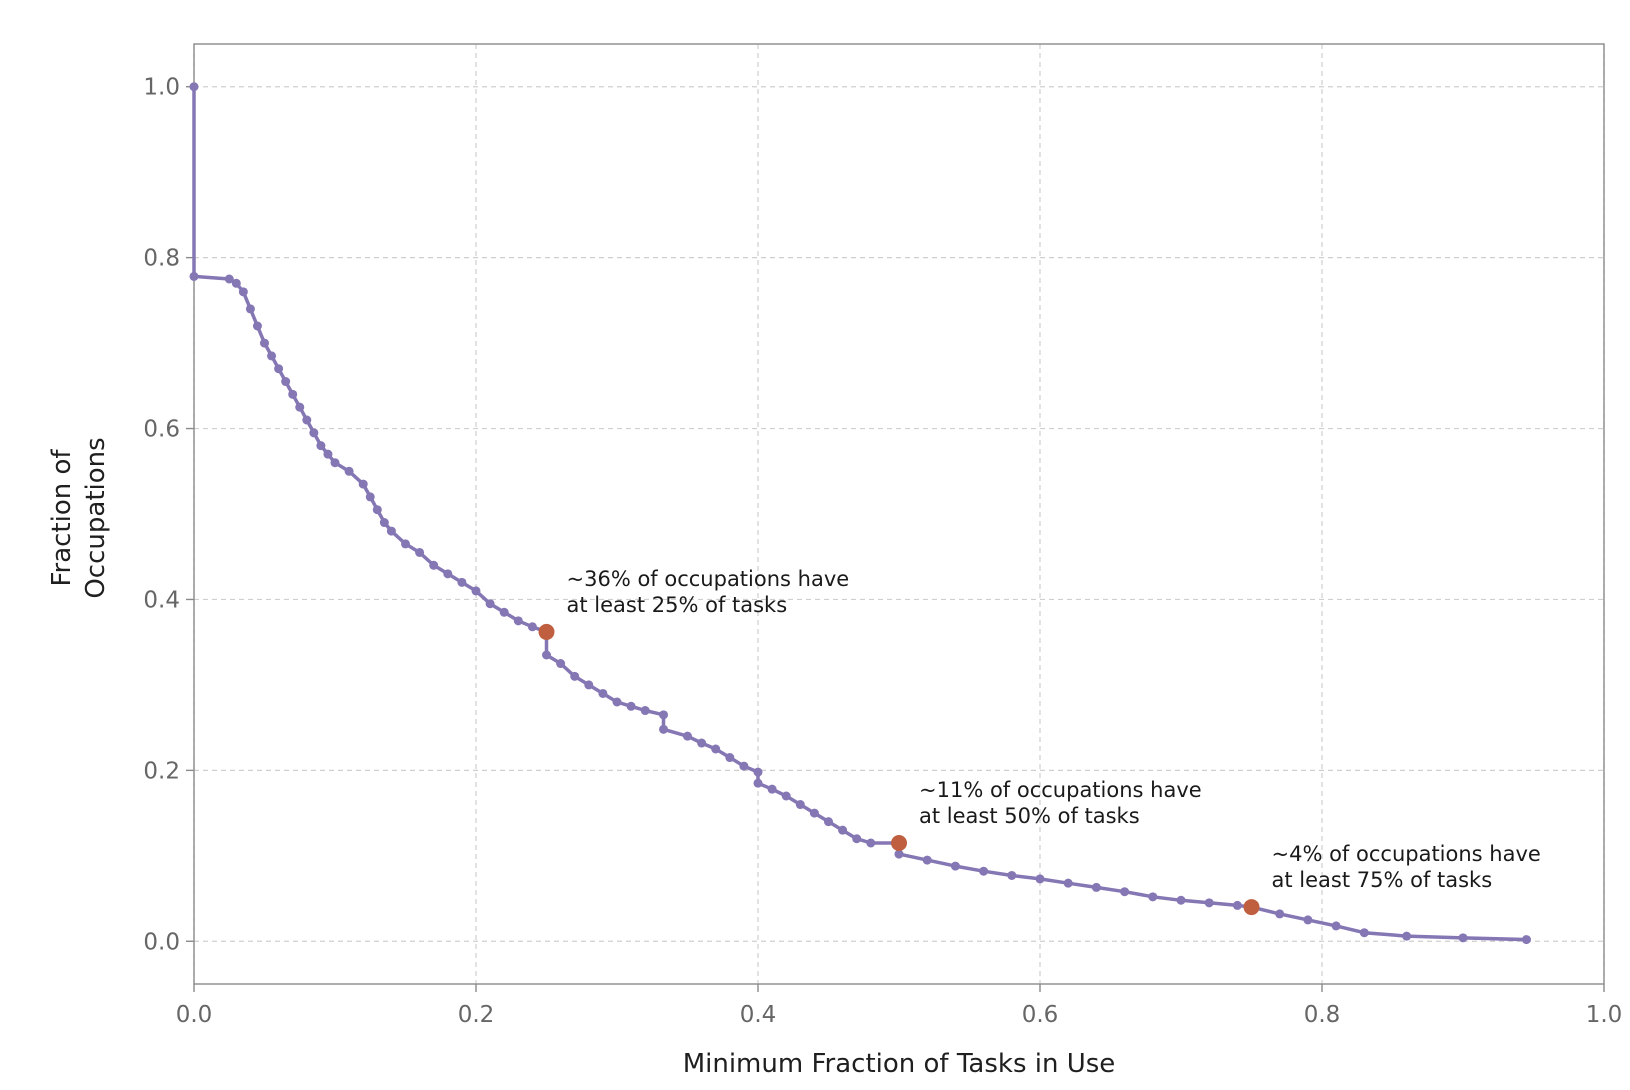 This screenshot has height=1090, width=1630. Describe the element at coordinates (708, 579) in the screenshot. I see `annotation-text: ~36% of occupations have` at that location.